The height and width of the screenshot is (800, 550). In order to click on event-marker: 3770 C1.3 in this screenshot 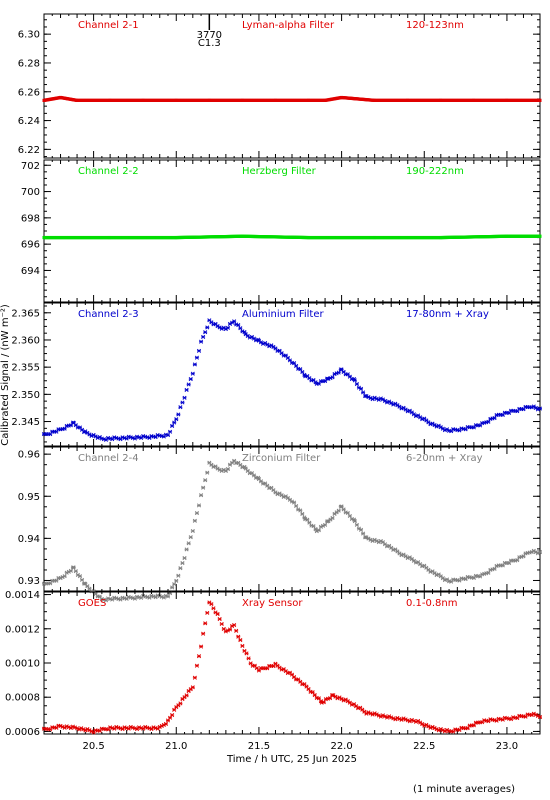, I will do `click(209, 31)`.